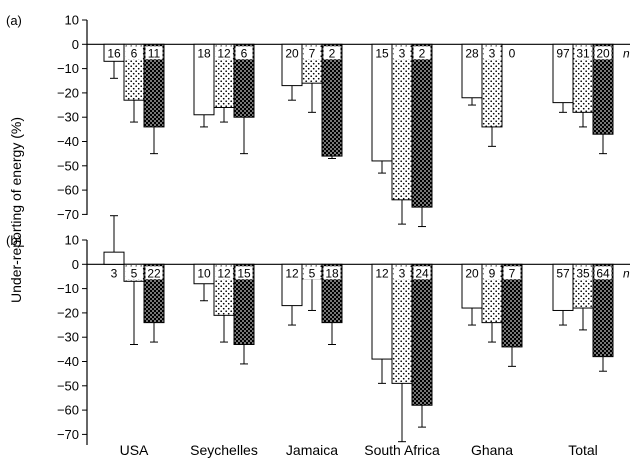 This screenshot has width=635, height=460. Describe the element at coordinates (244, 53) in the screenshot. I see `n-label: 6` at that location.